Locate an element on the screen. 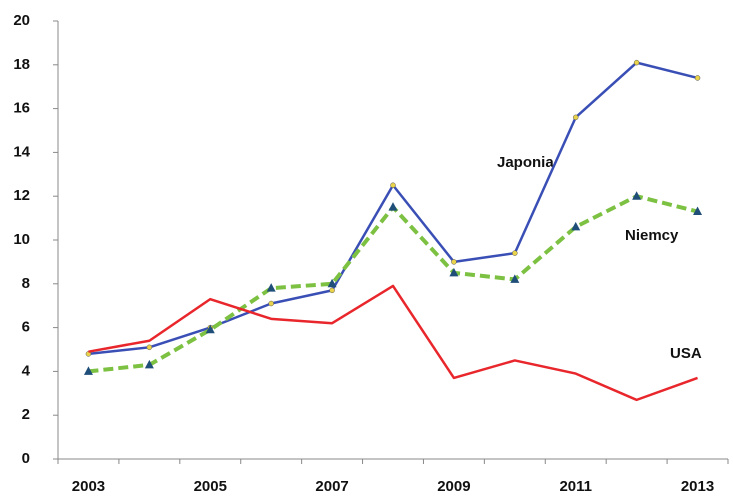 The image size is (733, 500). series-label: USA is located at coordinates (686, 353).